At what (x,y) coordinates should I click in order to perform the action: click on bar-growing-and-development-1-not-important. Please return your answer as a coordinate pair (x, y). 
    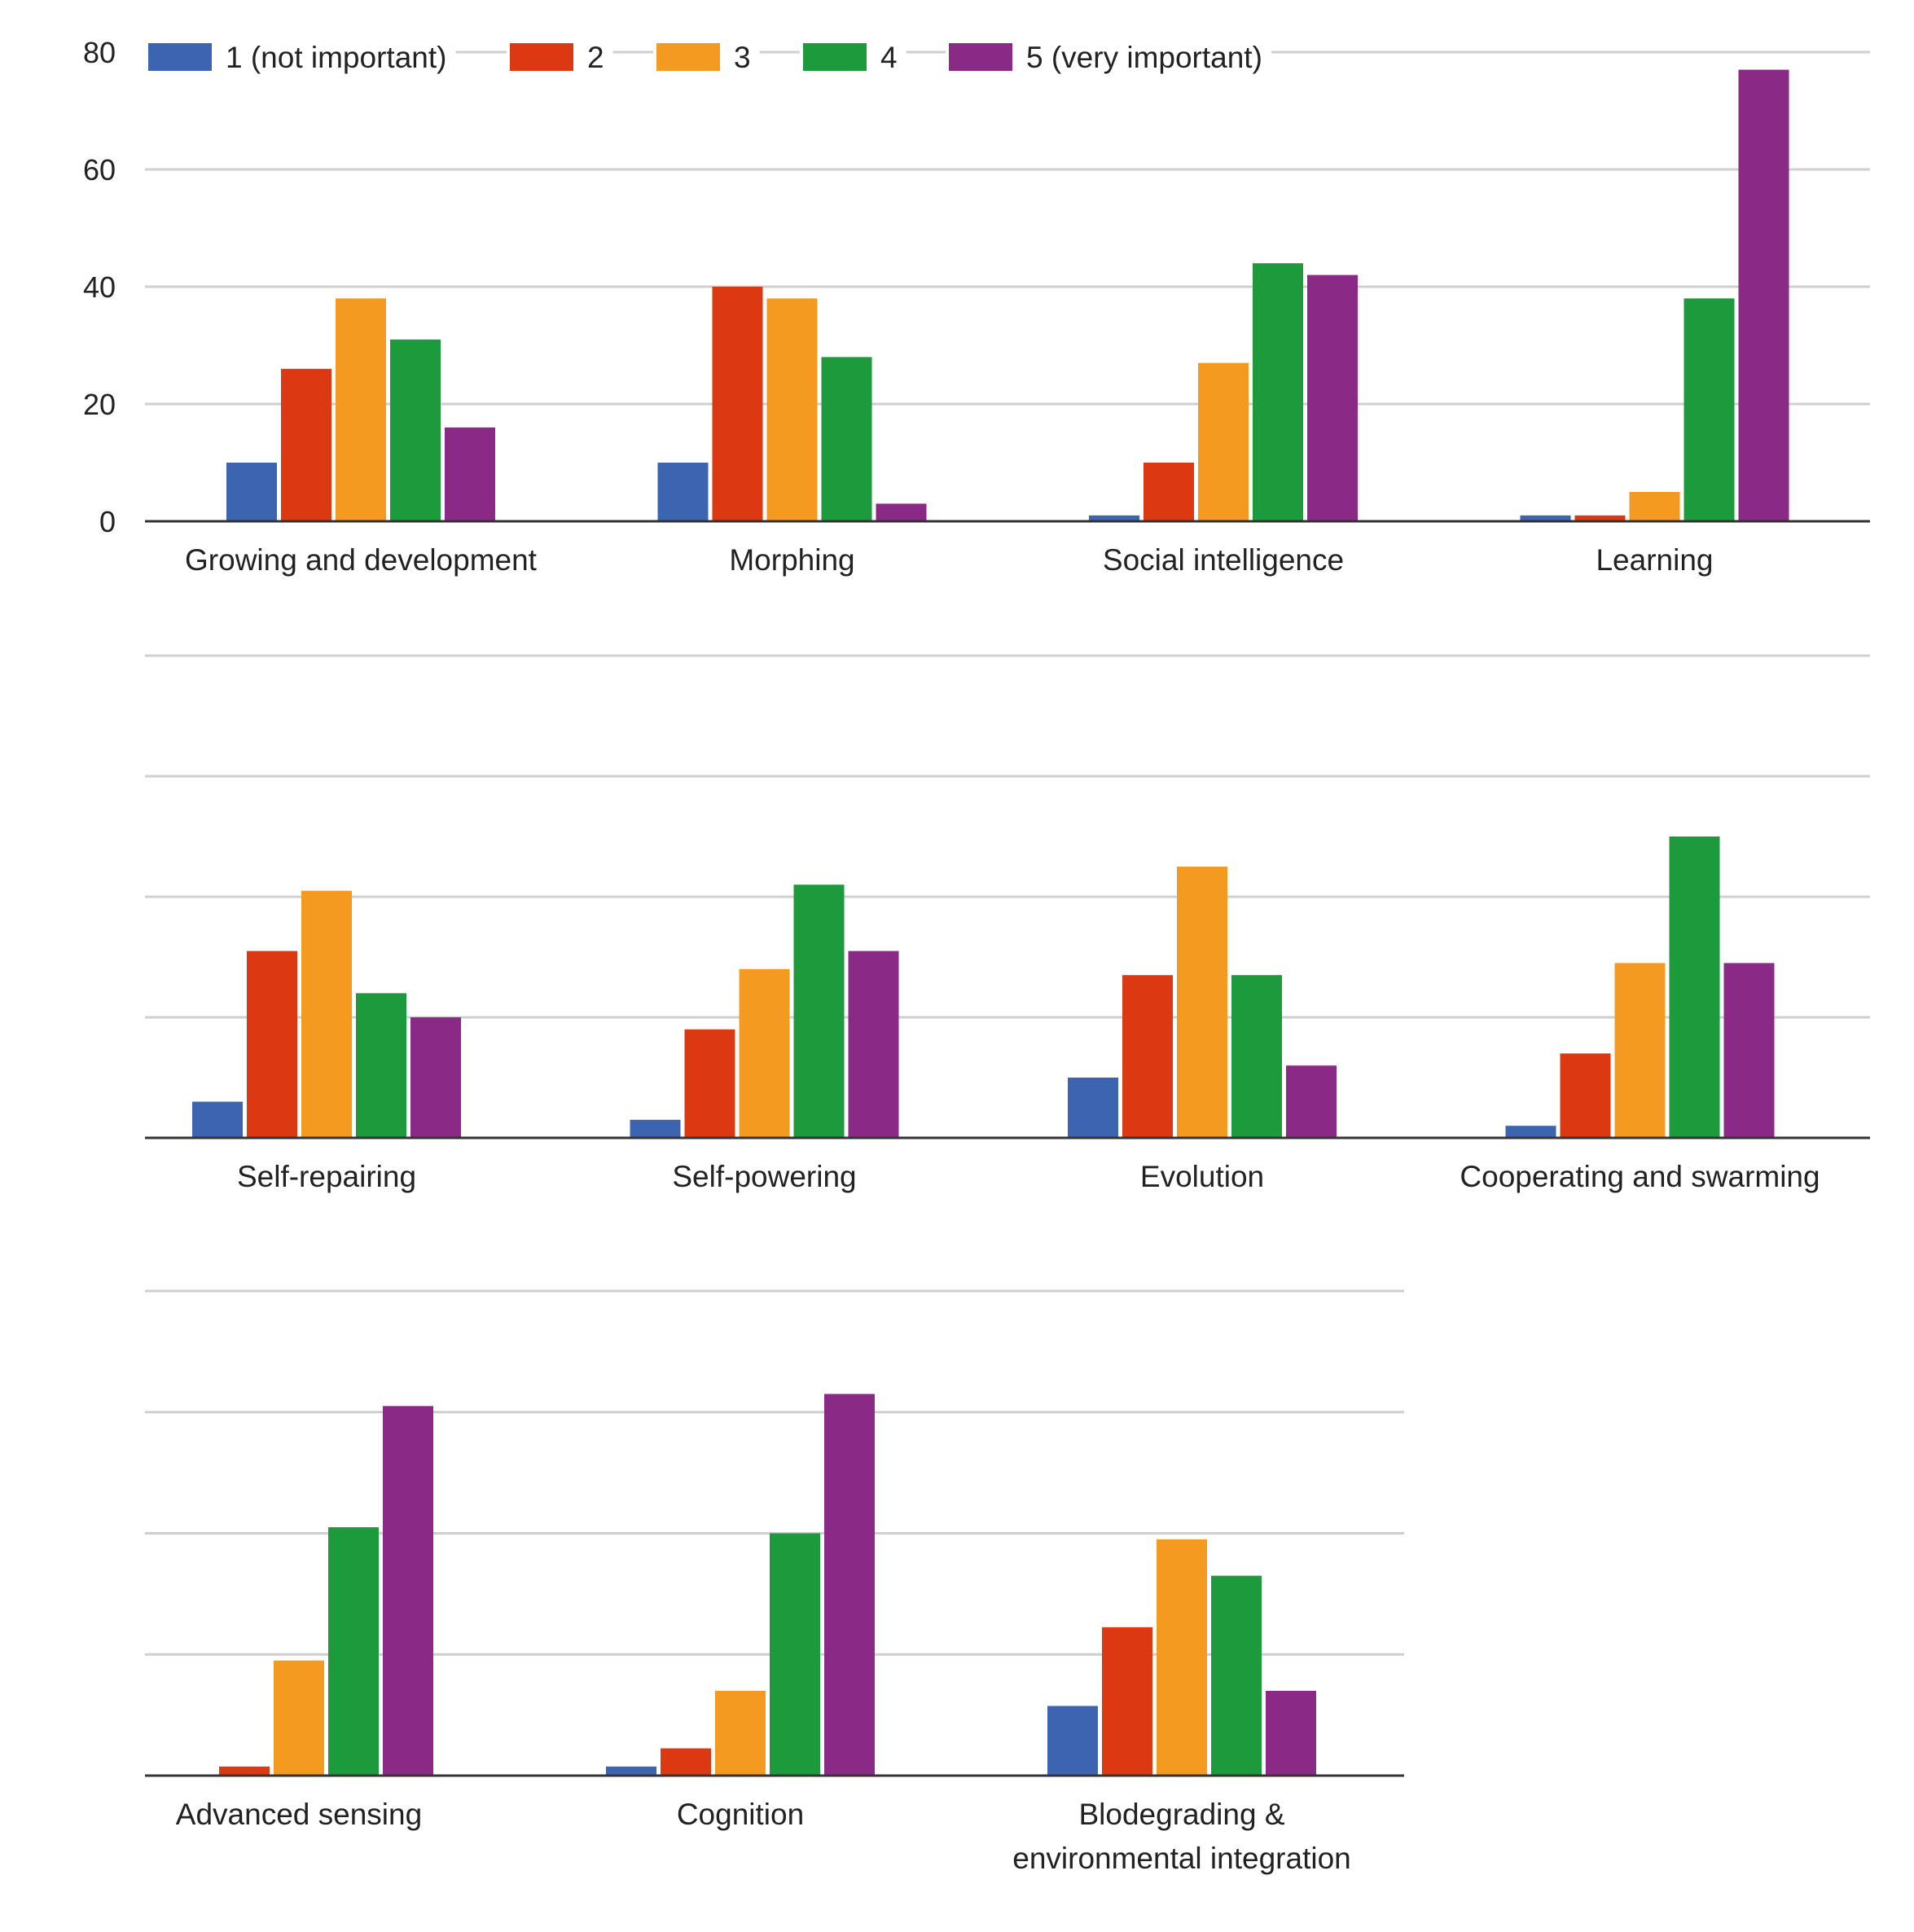
    Looking at the image, I should click on (252, 492).